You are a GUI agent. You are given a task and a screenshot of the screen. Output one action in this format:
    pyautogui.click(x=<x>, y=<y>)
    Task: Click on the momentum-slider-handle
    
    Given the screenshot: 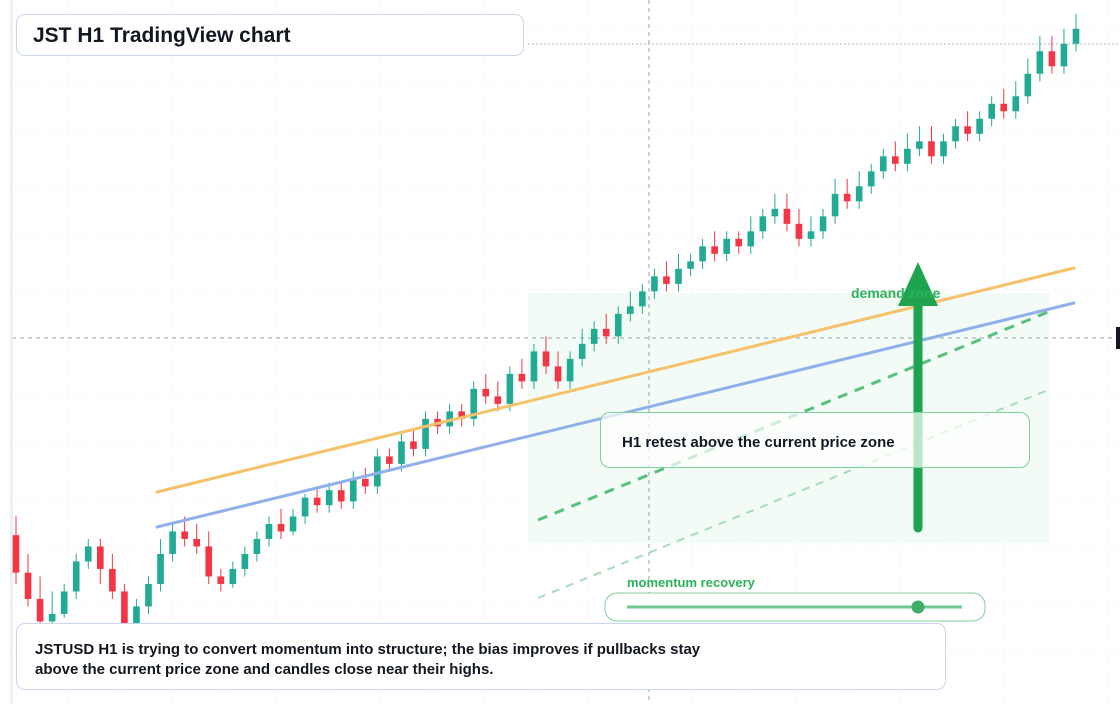 What is the action you would take?
    pyautogui.click(x=918, y=607)
    